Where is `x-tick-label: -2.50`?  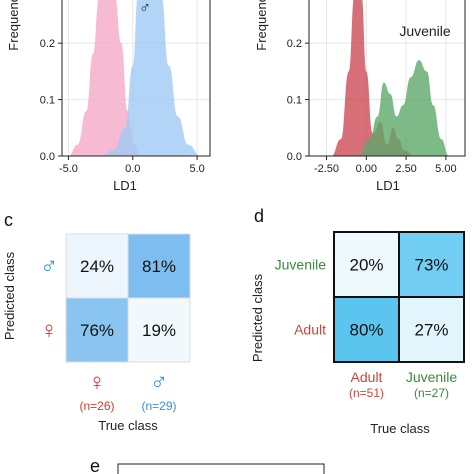
x-tick-label: -2.50 is located at coordinates (326, 169).